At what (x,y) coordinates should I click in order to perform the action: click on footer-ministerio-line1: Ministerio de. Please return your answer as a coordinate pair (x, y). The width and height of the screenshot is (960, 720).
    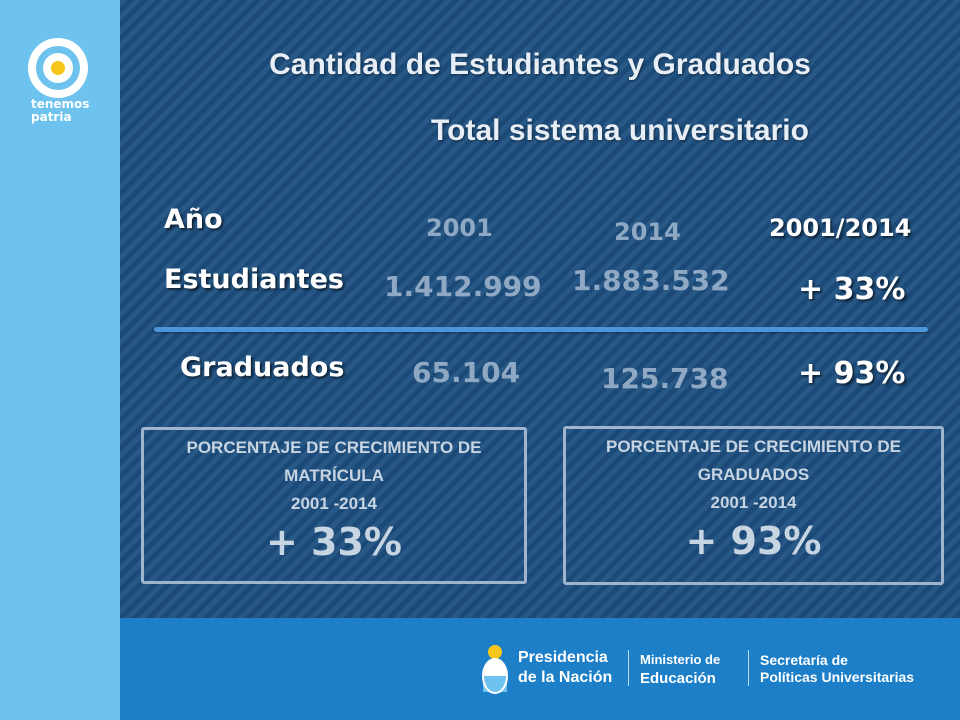
    Looking at the image, I should click on (680, 659).